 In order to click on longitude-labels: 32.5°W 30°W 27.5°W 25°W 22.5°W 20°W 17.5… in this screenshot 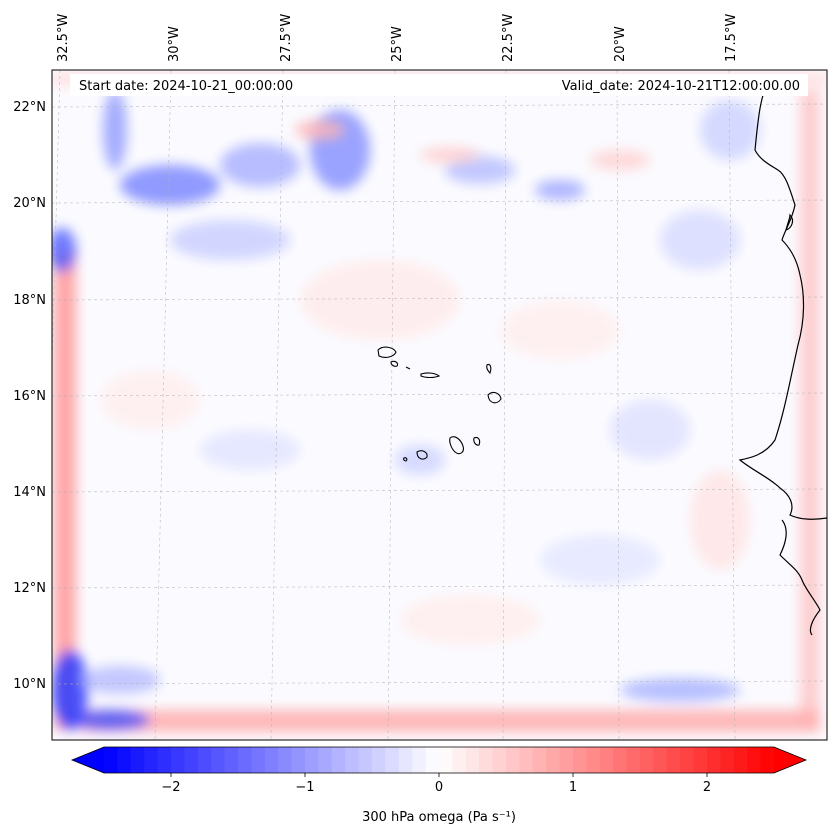, I will do `click(397, 38)`.